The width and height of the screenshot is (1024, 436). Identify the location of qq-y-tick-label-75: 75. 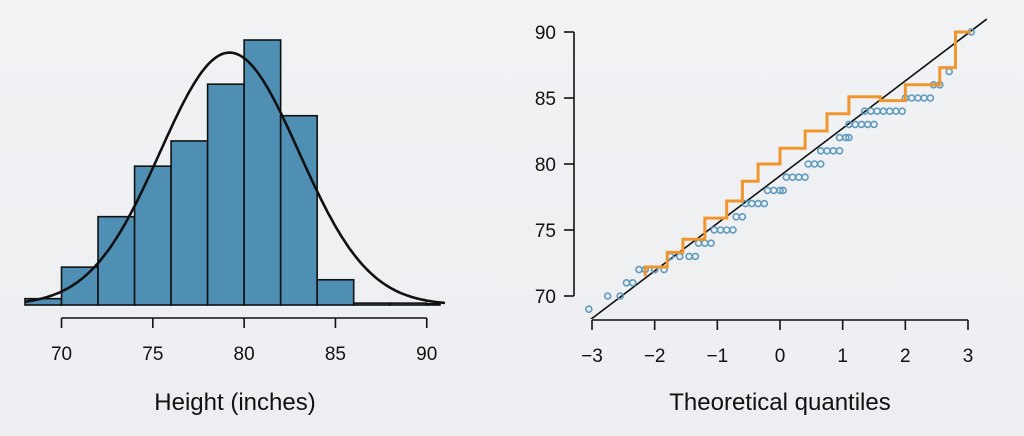
(545, 231).